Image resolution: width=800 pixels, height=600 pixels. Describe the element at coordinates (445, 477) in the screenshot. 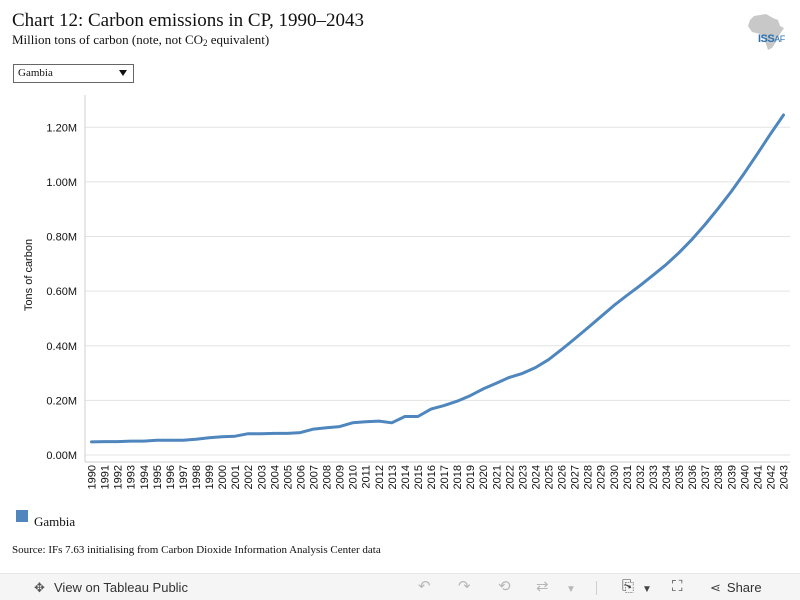

I see `x-tick-label: 2017` at that location.